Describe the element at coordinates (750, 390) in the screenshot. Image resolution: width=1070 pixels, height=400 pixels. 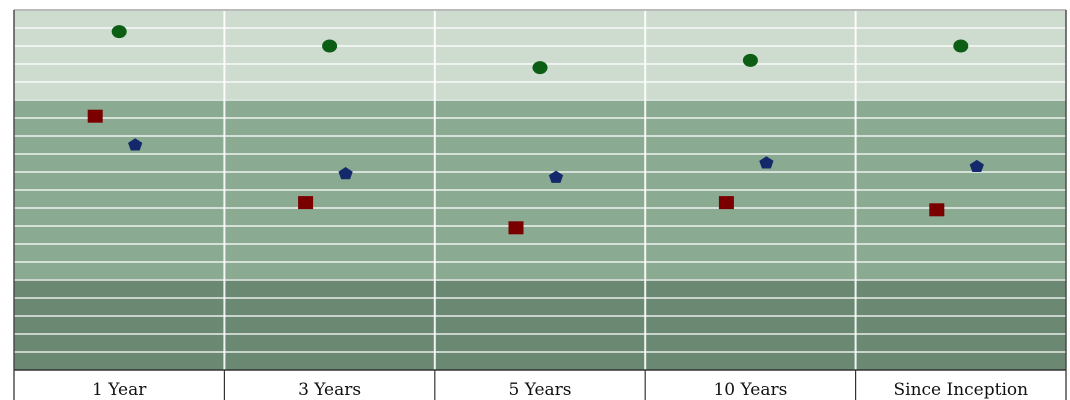
I see `category-label: 10 Years` at that location.